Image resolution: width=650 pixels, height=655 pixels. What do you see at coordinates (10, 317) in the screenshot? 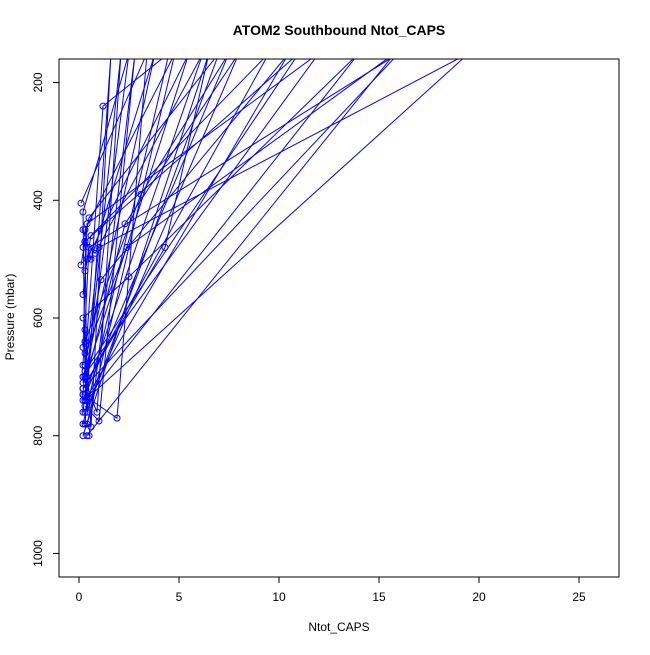
I see `y-axis-label: Pressure (mbar)` at bounding box center [10, 317].